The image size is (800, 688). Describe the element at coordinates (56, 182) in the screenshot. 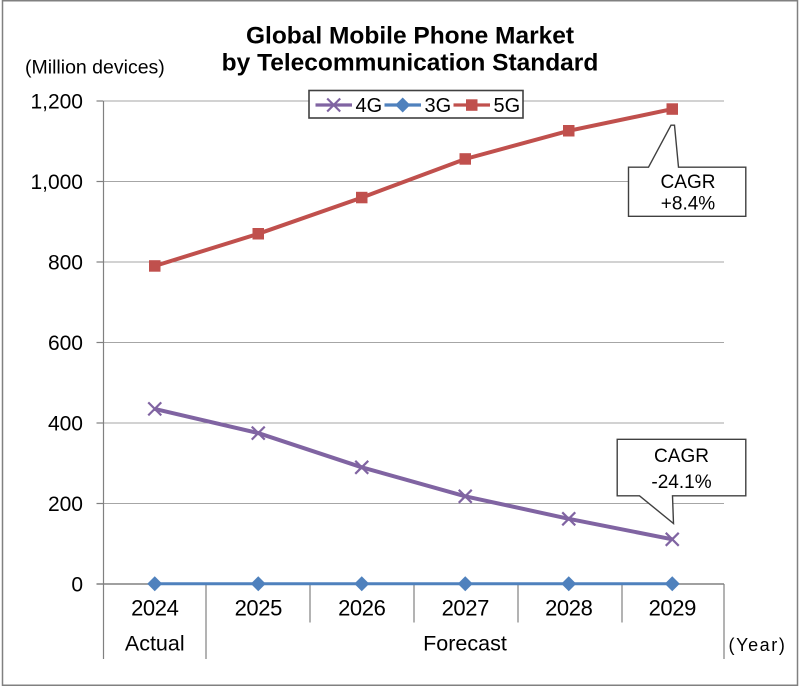

I see `svg-text: 1,000` at that location.